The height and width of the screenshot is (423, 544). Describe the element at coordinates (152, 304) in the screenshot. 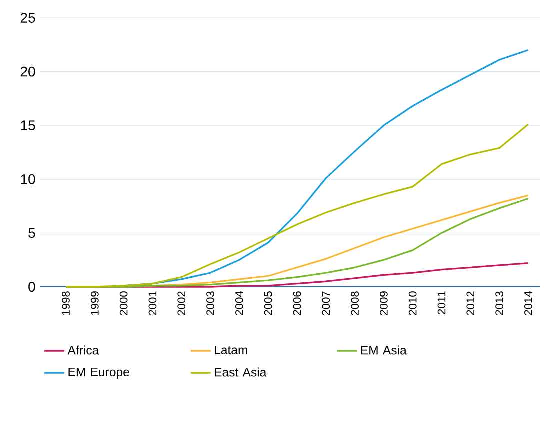

I see `x-tick-label: 2001` at that location.